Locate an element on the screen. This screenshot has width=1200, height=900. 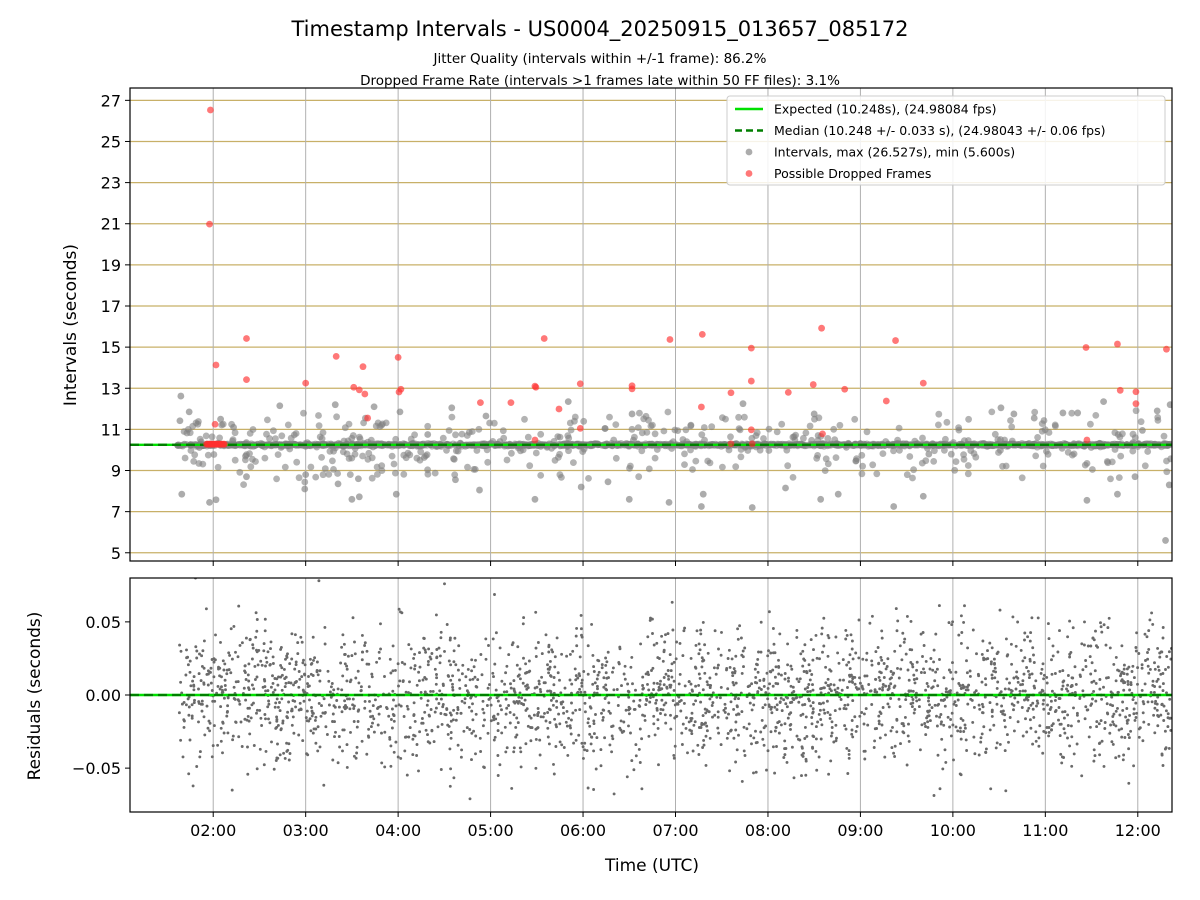
top-y-tick-label: 19 is located at coordinates (111, 265).